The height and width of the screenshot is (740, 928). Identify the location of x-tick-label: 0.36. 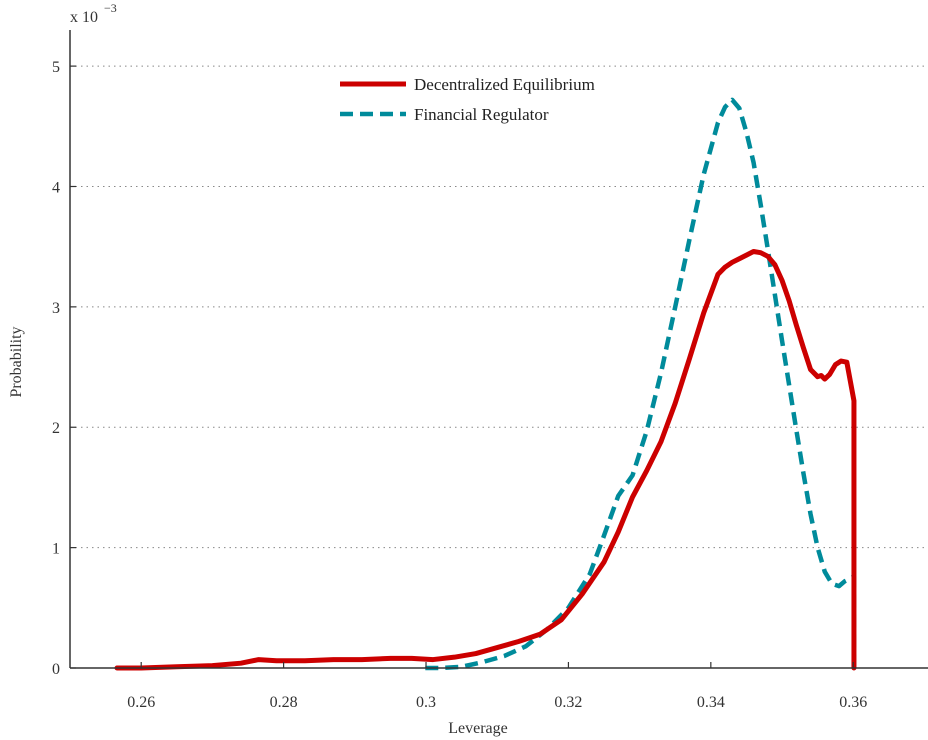
(853, 702).